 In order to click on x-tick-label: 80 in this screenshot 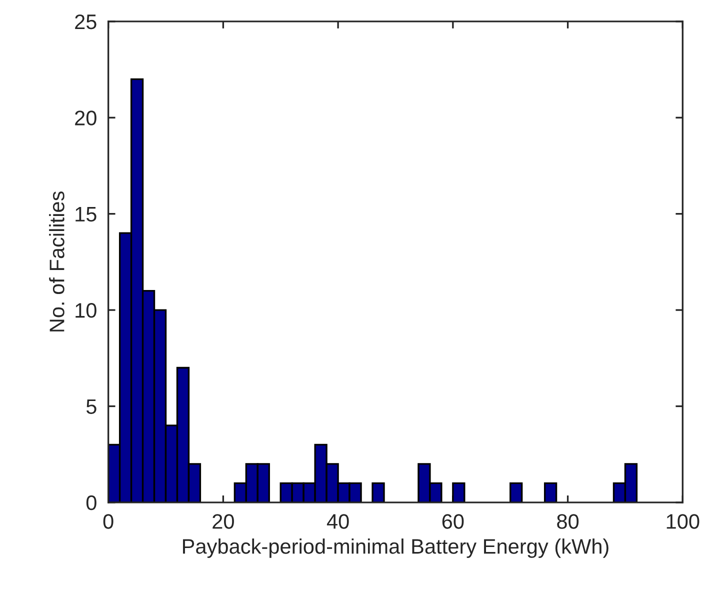, I will do `click(568, 521)`.